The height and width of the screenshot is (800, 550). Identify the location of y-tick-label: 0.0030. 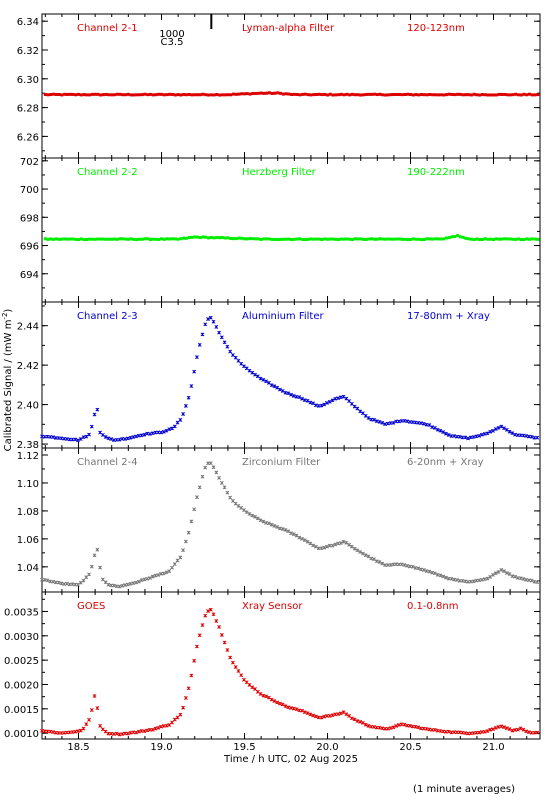
(21, 637).